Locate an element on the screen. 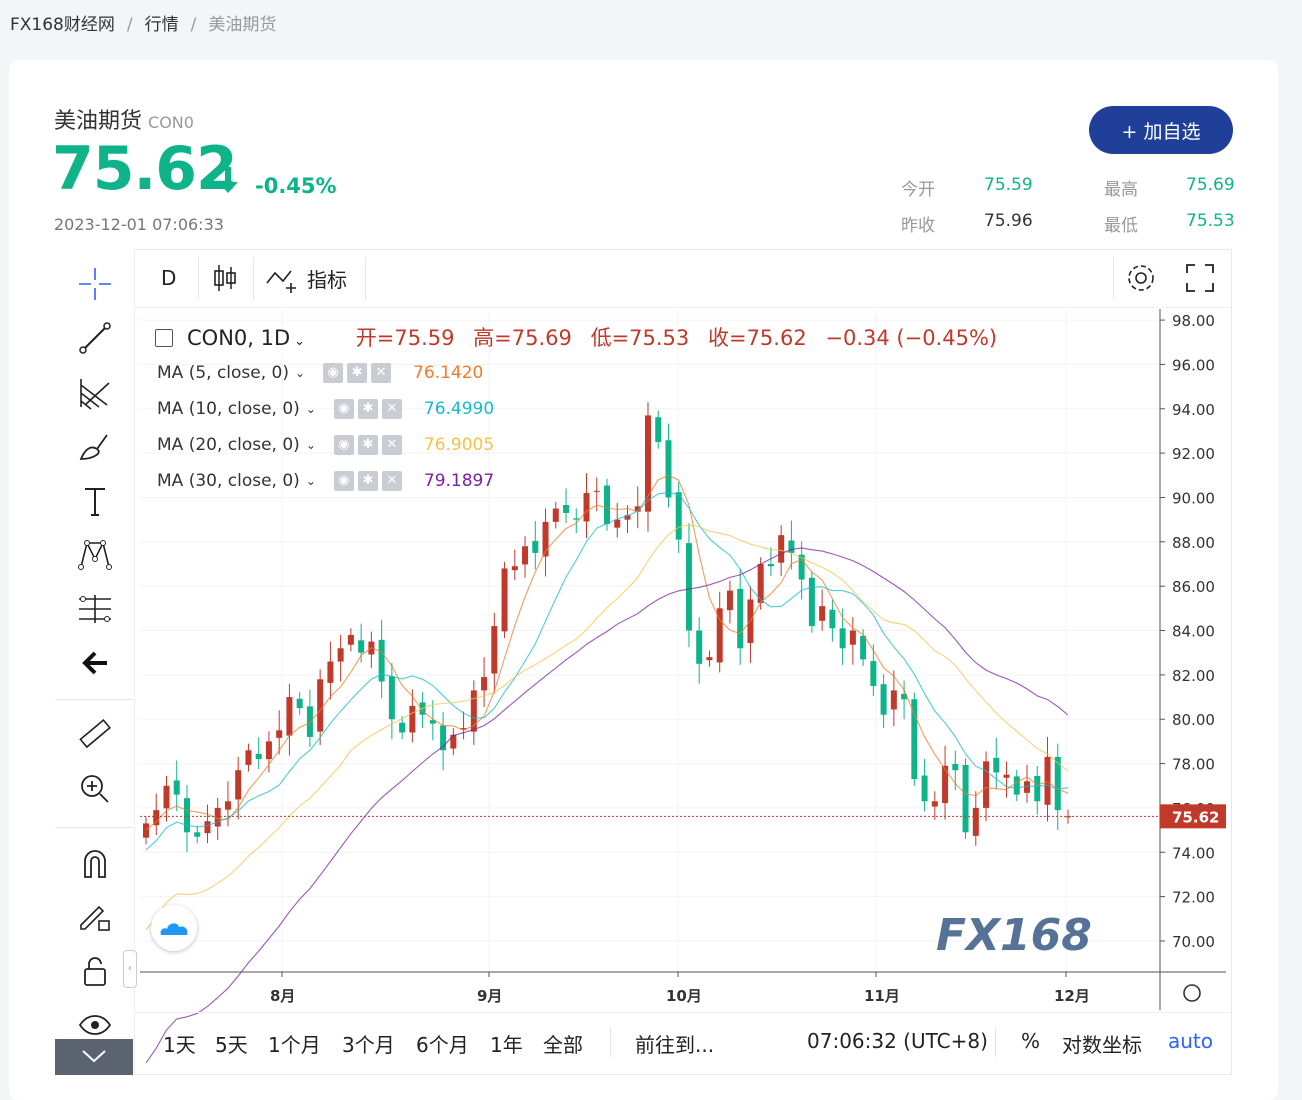 The width and height of the screenshot is (1302, 1100). ma-label: MA (10, close, 0) is located at coordinates (228, 409).